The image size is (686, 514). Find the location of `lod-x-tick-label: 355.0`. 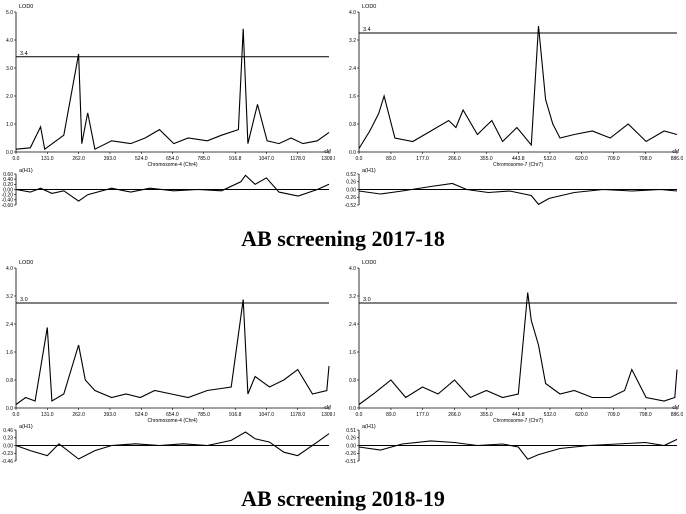

lod-x-tick-label: 355.0 is located at coordinates (486, 159).